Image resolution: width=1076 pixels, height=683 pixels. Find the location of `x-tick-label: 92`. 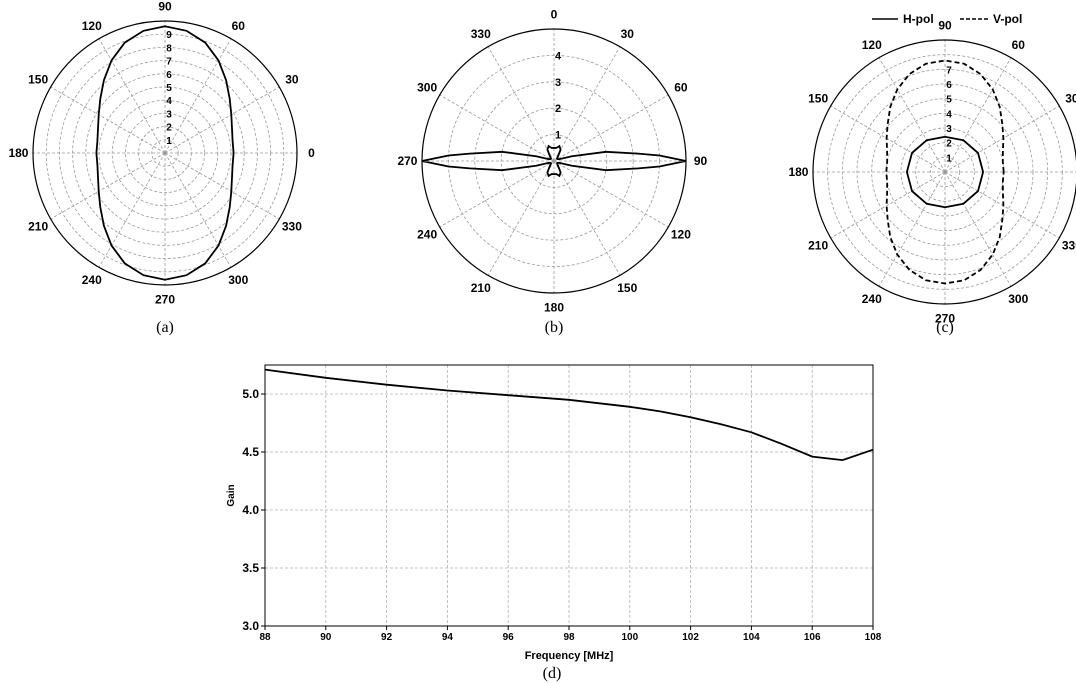

x-tick-label: 92 is located at coordinates (387, 637).